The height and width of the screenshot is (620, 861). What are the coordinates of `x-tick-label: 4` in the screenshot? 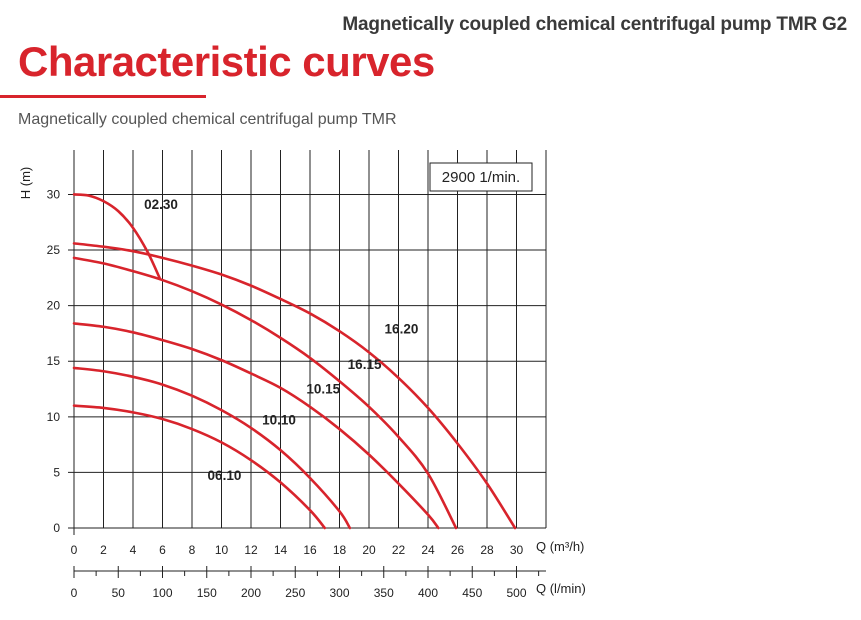 It's located at (133, 550).